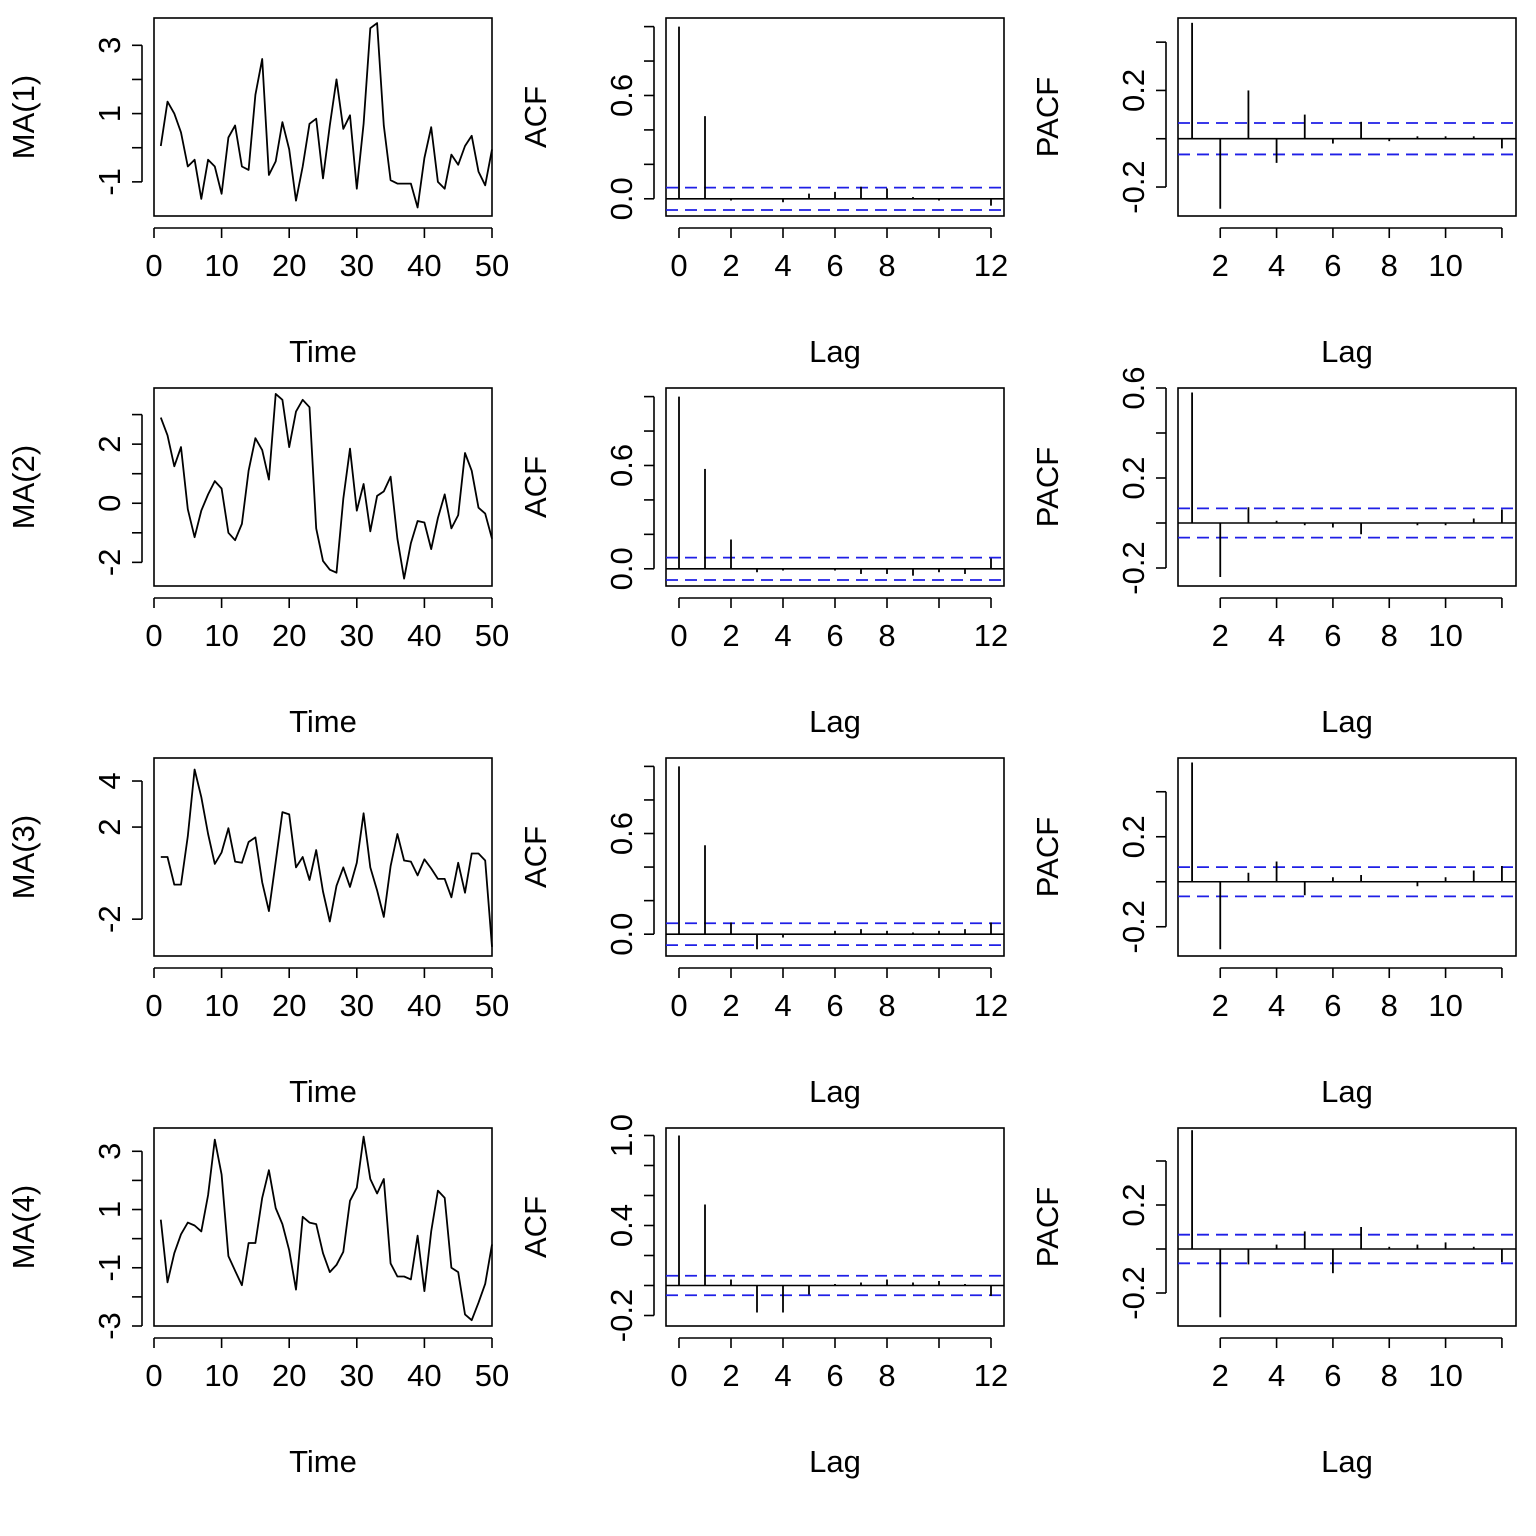 The image size is (1536, 1536). I want to click on y-tick-label: 2, so click(109, 826).